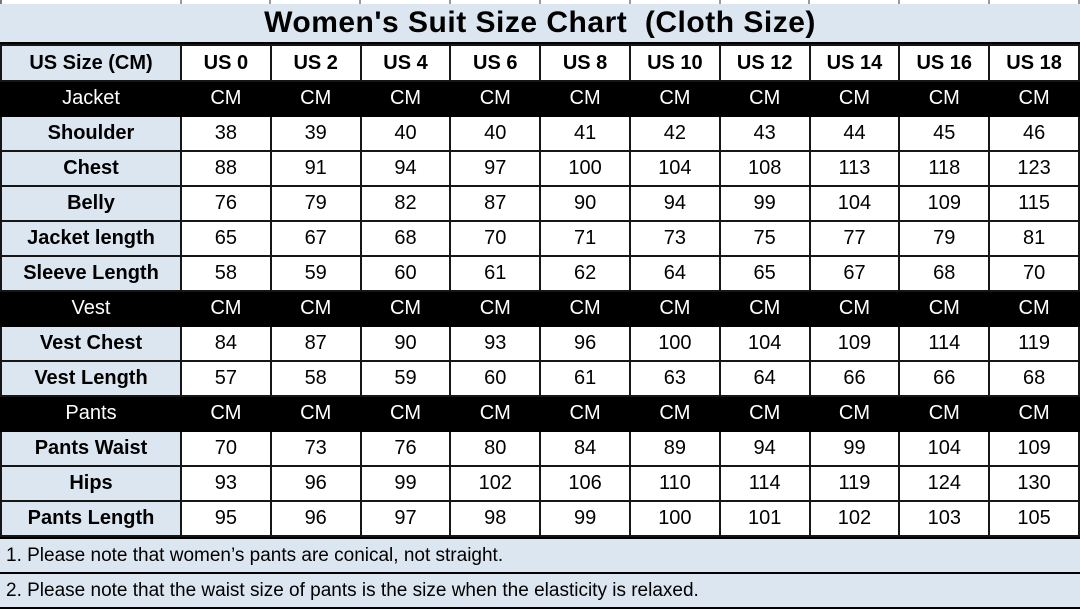 This screenshot has height=610, width=1080. What do you see at coordinates (315, 448) in the screenshot?
I see `value-cell: 73` at bounding box center [315, 448].